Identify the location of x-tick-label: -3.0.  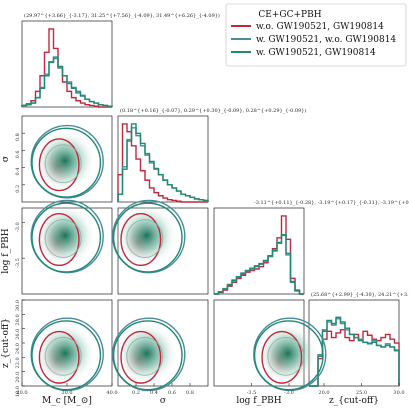
(289, 393).